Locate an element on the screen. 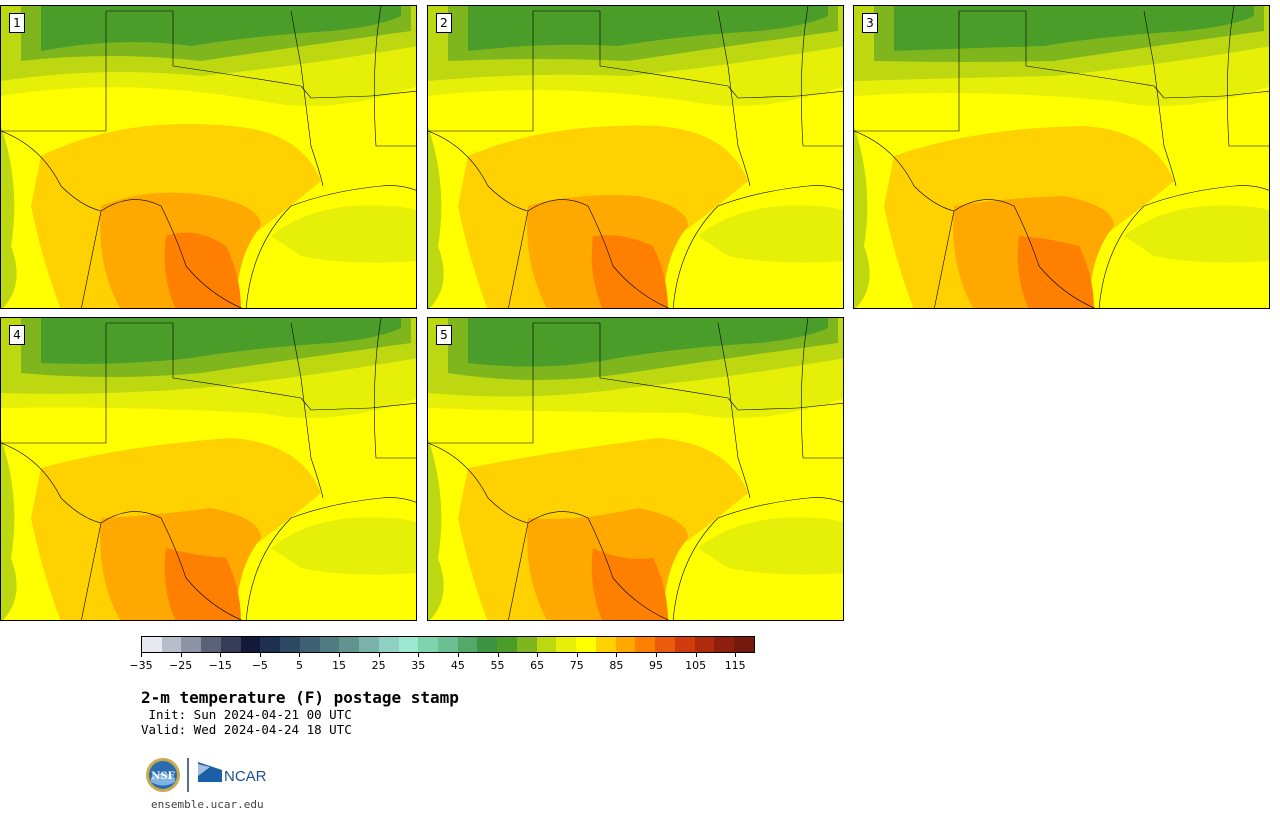 The width and height of the screenshot is (1280, 815). panel-number: 1 is located at coordinates (17, 23).